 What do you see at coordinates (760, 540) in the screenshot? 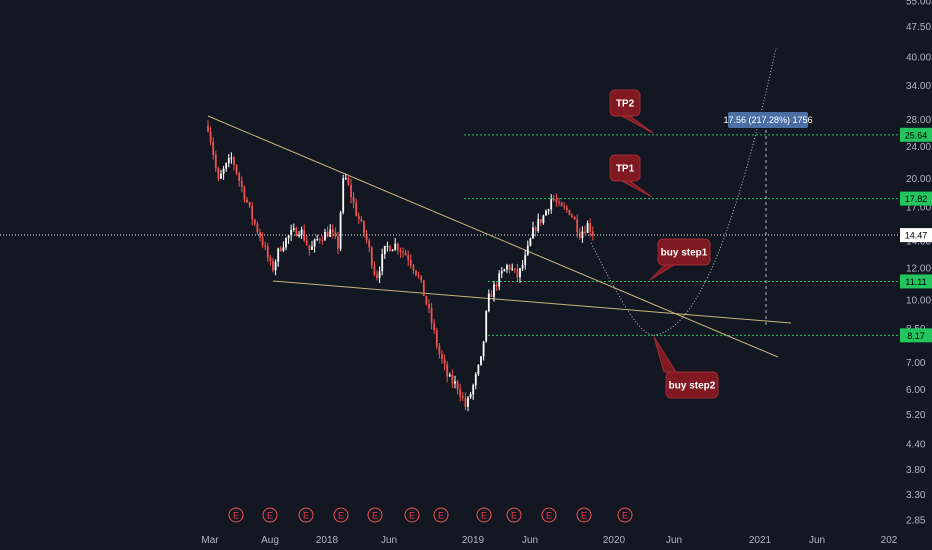
I see `time-tick-label: 2021` at bounding box center [760, 540].